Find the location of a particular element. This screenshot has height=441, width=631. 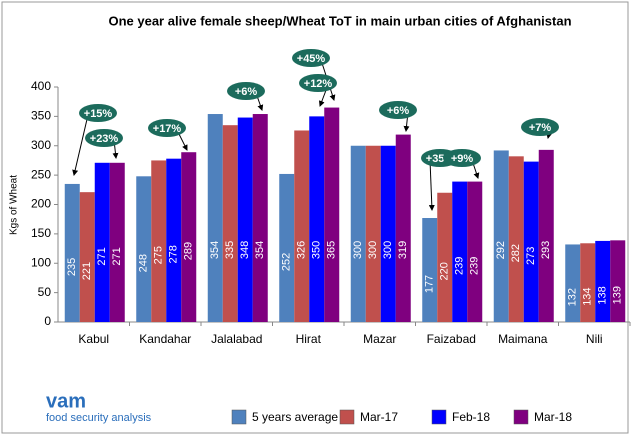

legend-label: Feb-18 is located at coordinates (471, 417).